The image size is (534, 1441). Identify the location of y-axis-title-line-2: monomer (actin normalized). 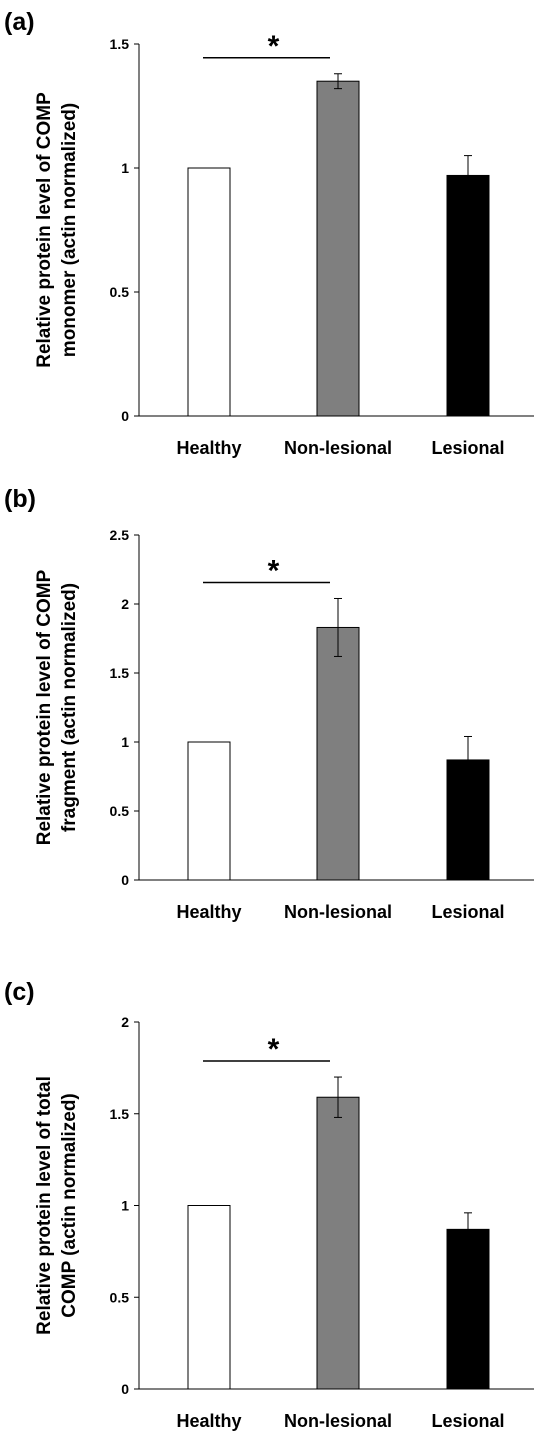
(69, 230).